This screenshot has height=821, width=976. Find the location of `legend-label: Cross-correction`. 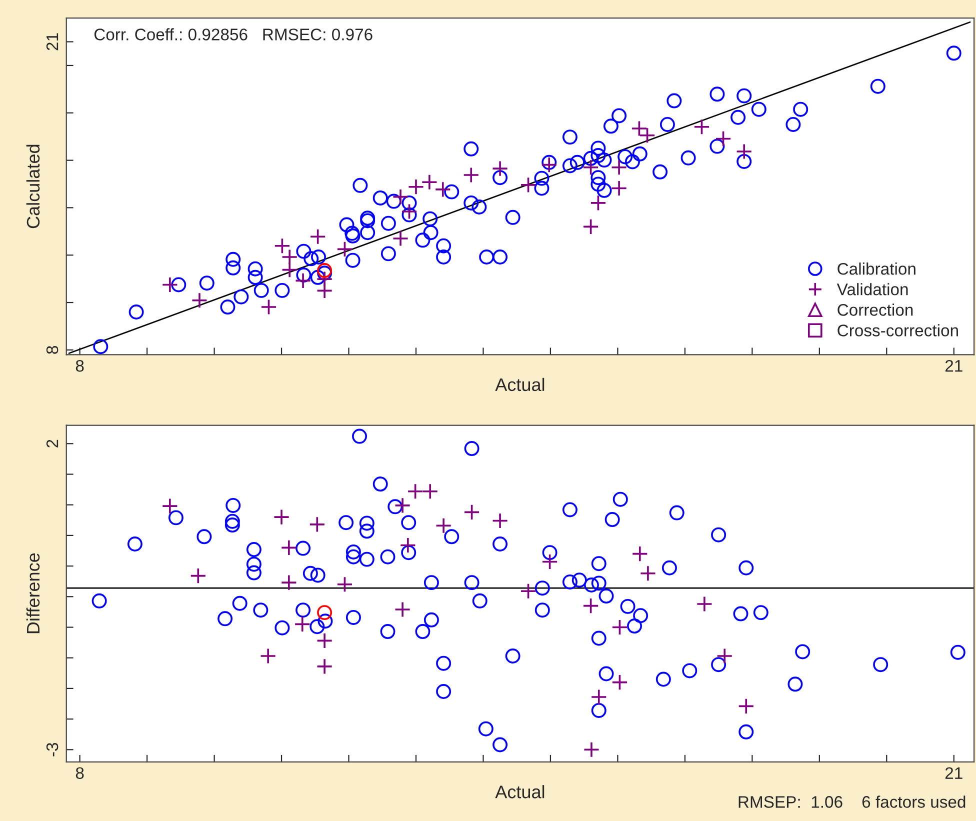

legend-label: Cross-correction is located at coordinates (898, 330).